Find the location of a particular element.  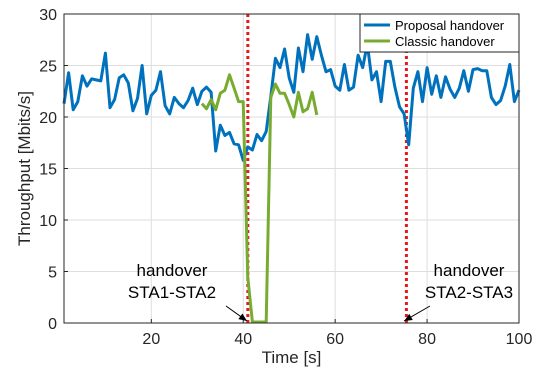

y-tick-label: 10 is located at coordinates (48, 221).